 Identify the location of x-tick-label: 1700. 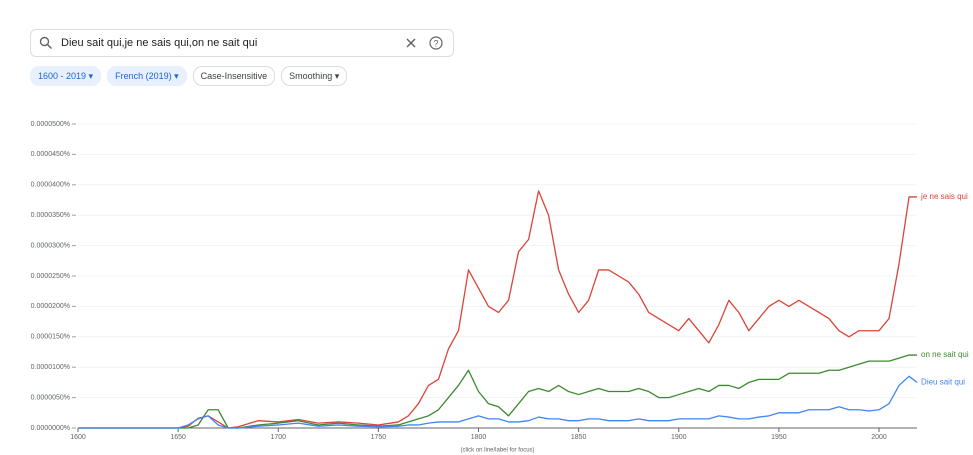
(278, 437).